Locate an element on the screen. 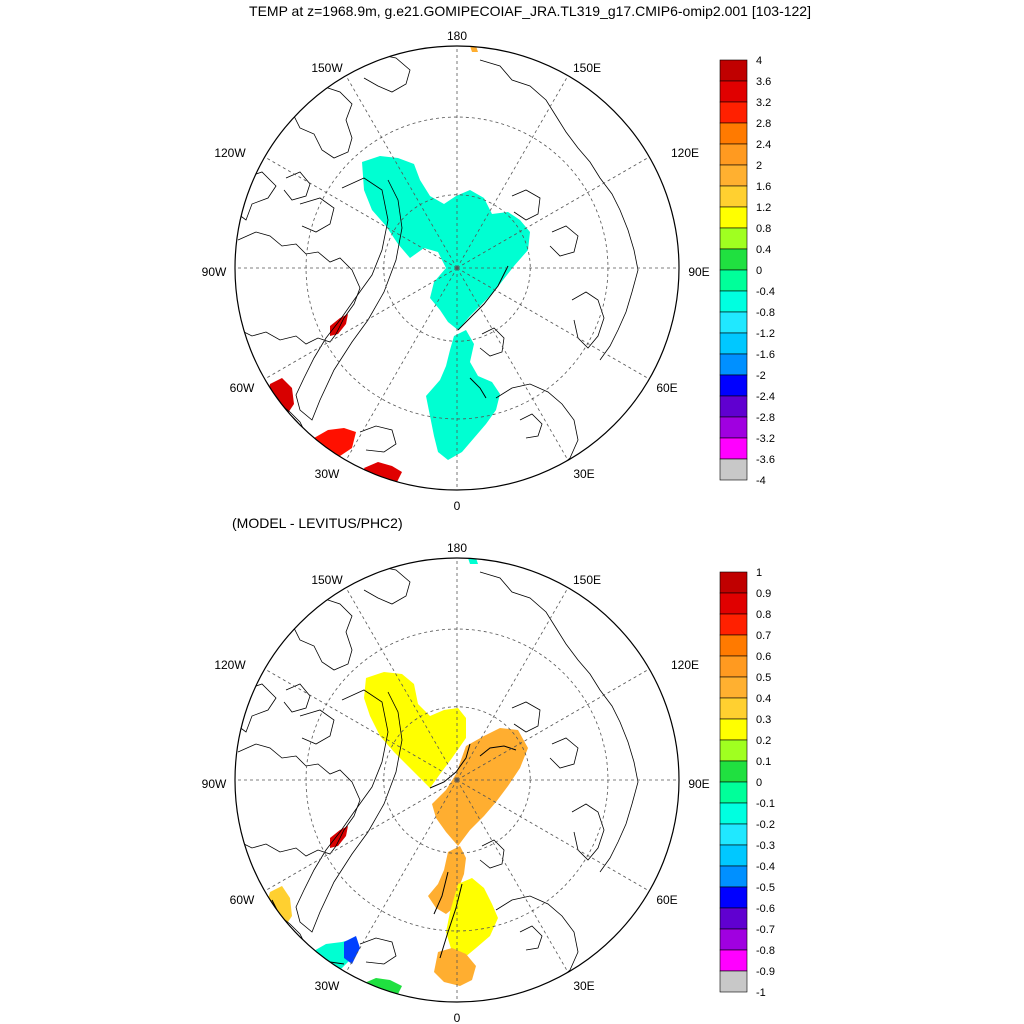 The width and height of the screenshot is (1024, 1024). colorbar-label: -0.8 is located at coordinates (765, 951).